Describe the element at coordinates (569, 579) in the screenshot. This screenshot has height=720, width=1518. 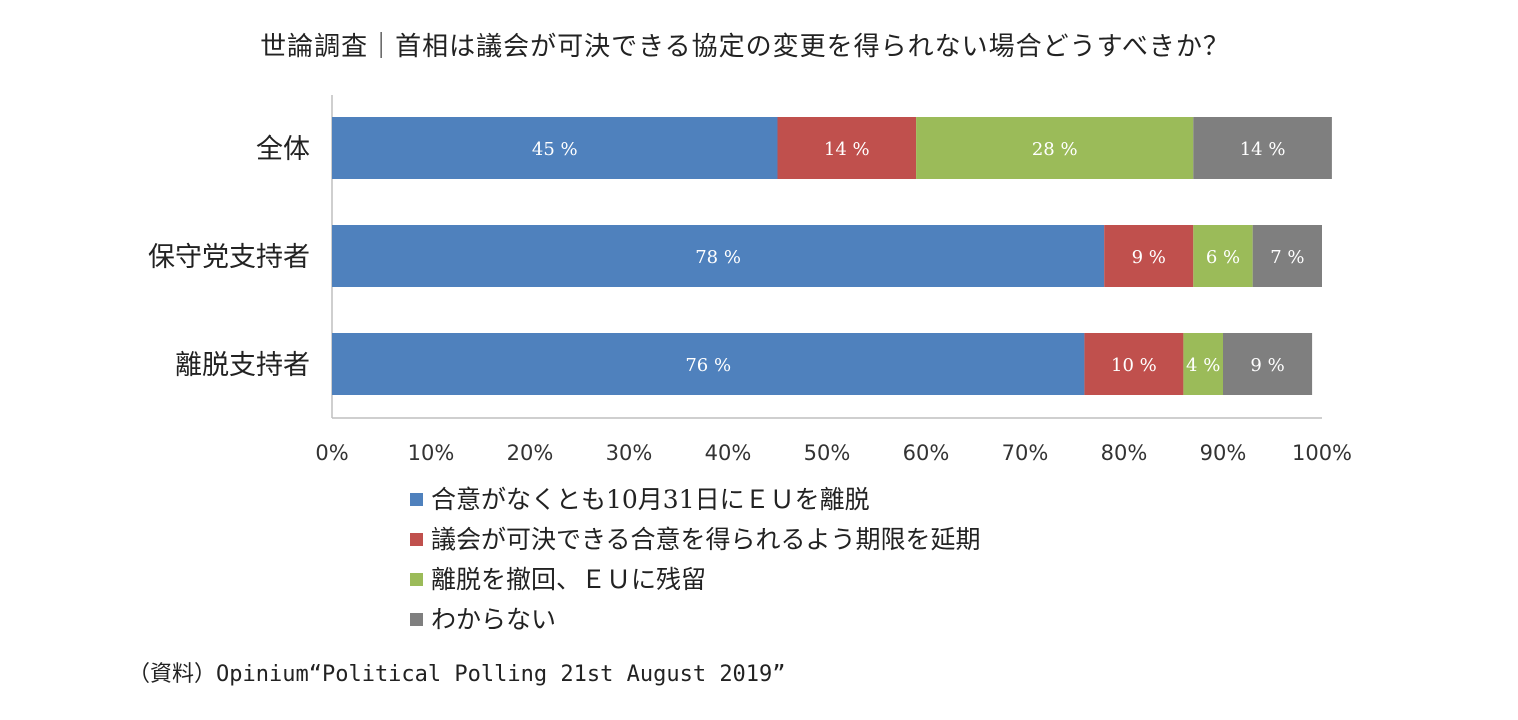
I see `legend-label: 離脱を撤回、ＥＵに残留` at that location.